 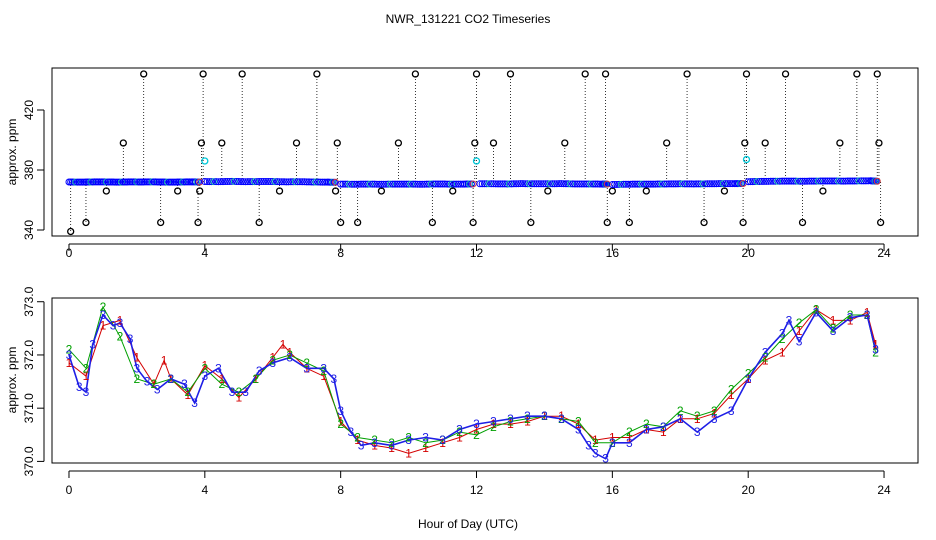 I want to click on top-y-axis-label: approx. ppm, so click(x=12, y=152).